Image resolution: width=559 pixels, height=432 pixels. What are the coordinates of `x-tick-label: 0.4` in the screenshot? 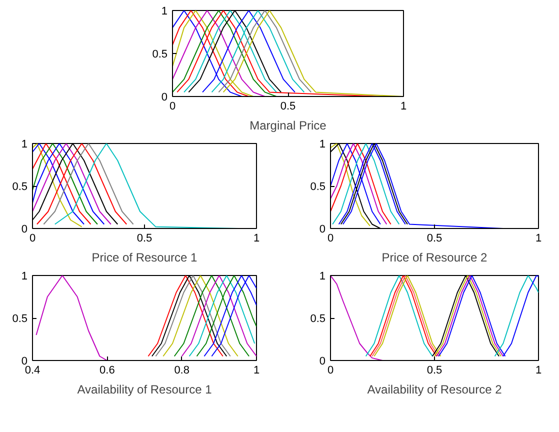 It's located at (32, 370).